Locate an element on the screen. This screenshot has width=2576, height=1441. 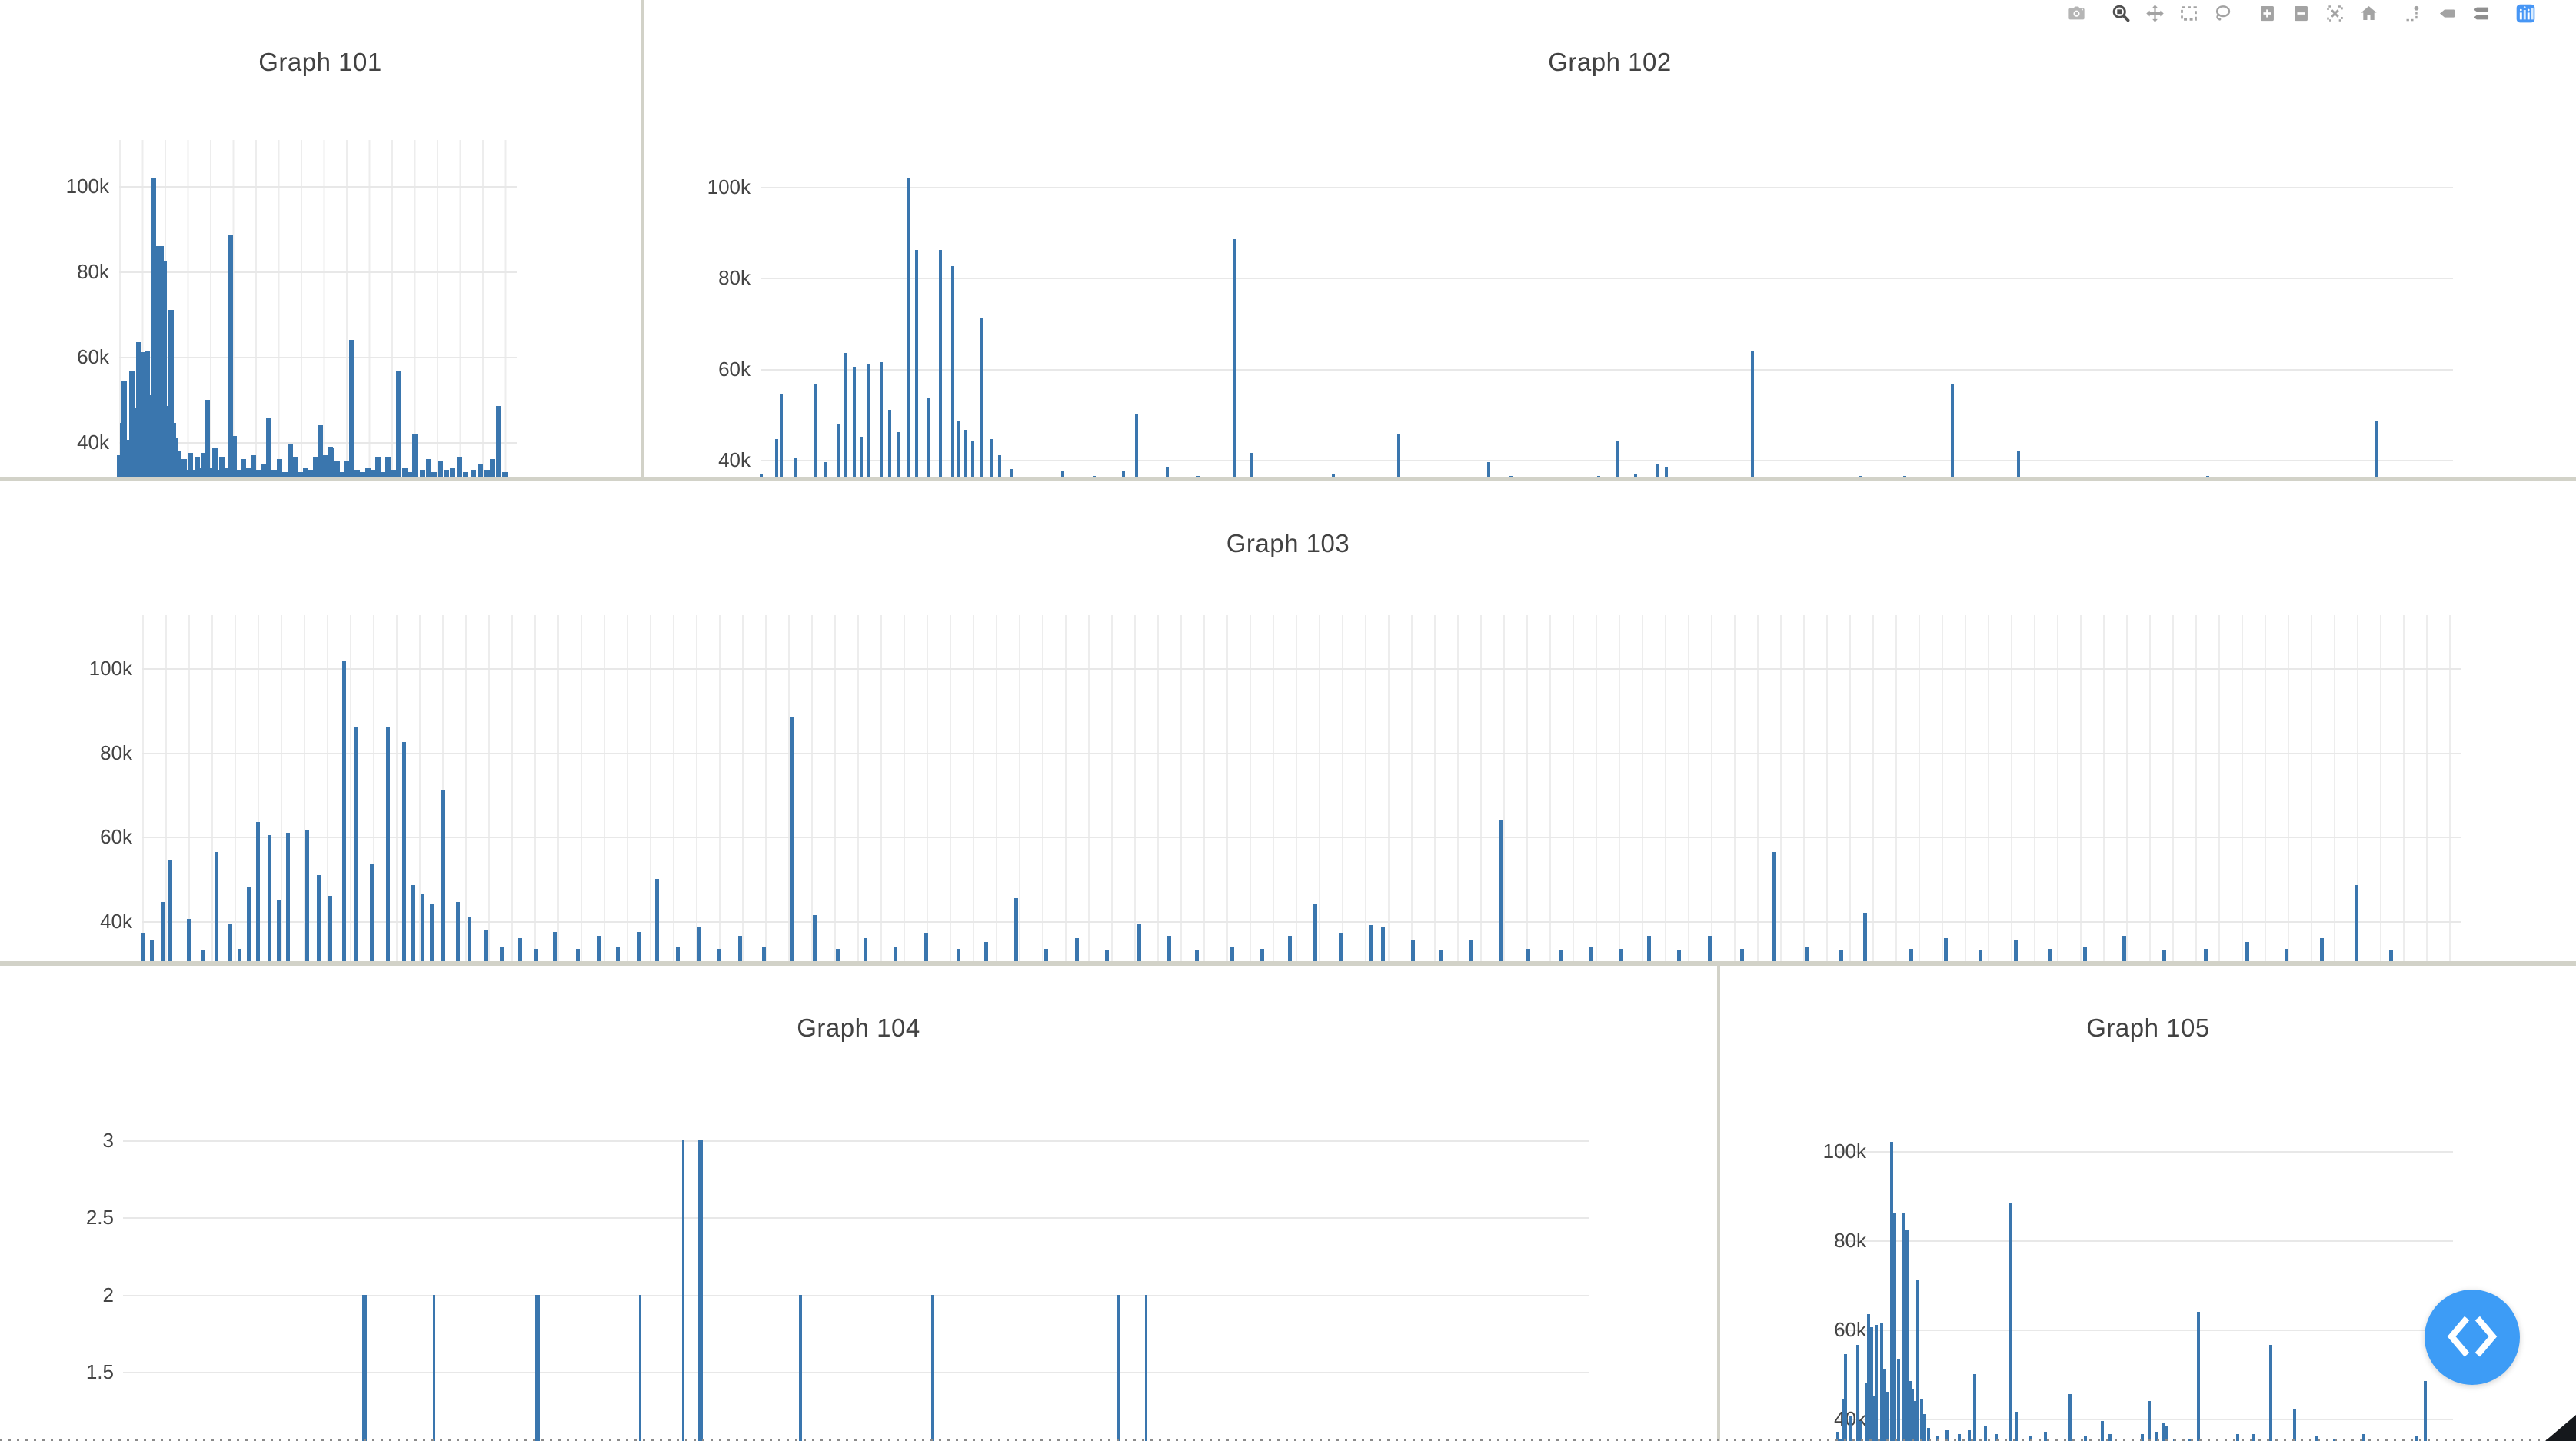
y-tick-label: 80k is located at coordinates (93, 271).